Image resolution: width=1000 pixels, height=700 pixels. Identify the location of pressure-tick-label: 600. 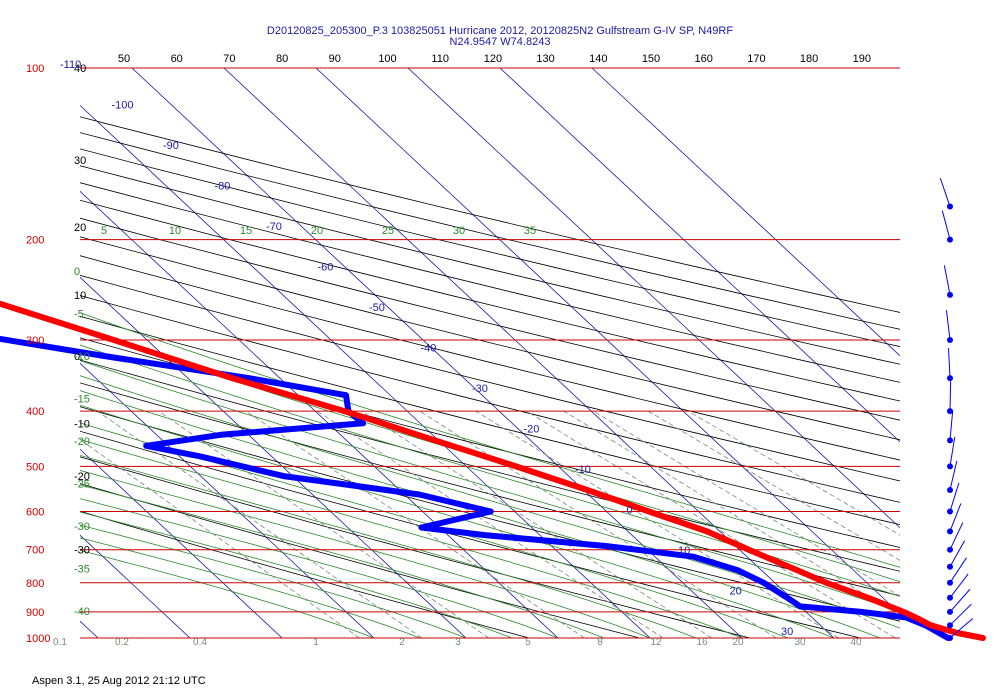
(35, 513).